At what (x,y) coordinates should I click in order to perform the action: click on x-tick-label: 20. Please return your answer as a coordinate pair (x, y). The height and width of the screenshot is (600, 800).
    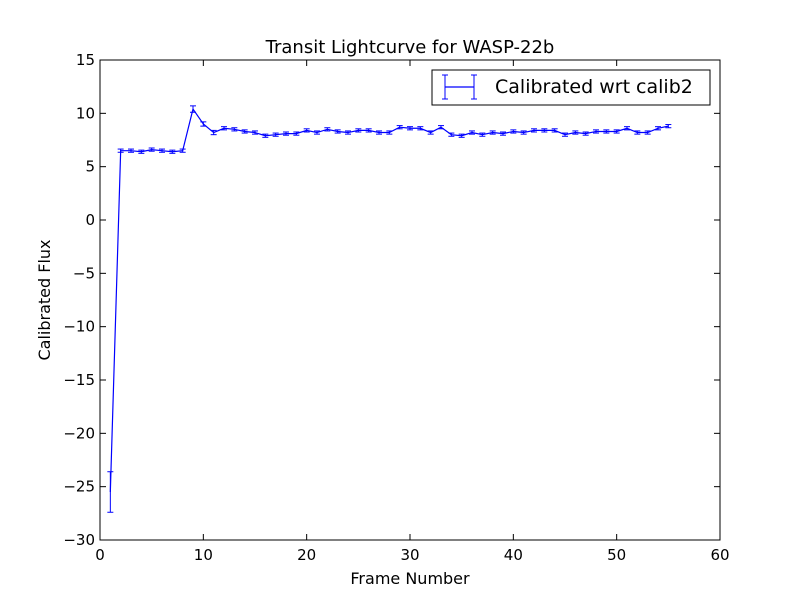
    Looking at the image, I should click on (306, 555).